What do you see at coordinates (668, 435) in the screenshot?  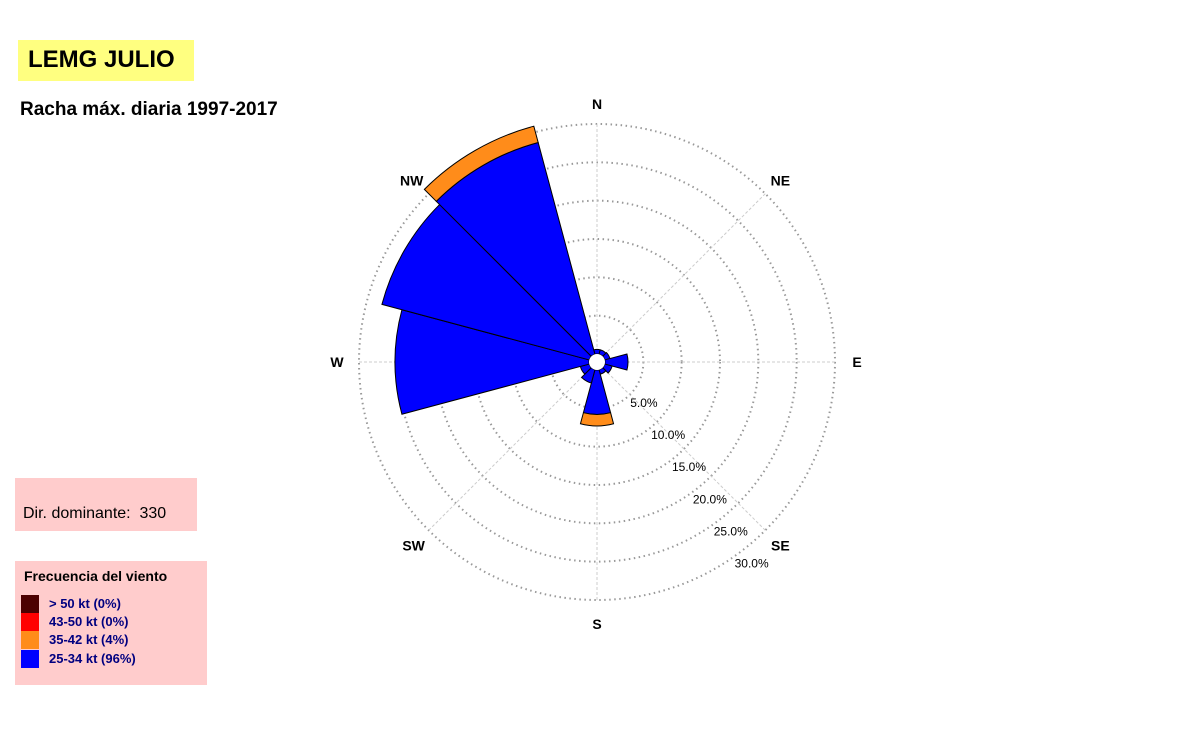 I see `radial-tick-label: 10.0%` at bounding box center [668, 435].